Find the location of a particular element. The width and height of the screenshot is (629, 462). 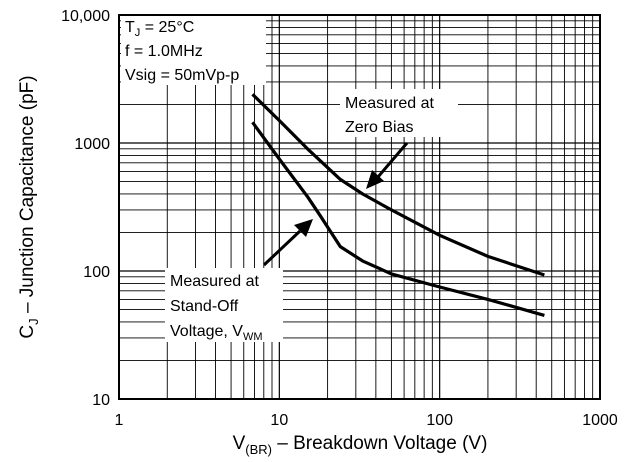

y-axis-label: CJ – Junction Capacitance (pF) is located at coordinates (29, 206).